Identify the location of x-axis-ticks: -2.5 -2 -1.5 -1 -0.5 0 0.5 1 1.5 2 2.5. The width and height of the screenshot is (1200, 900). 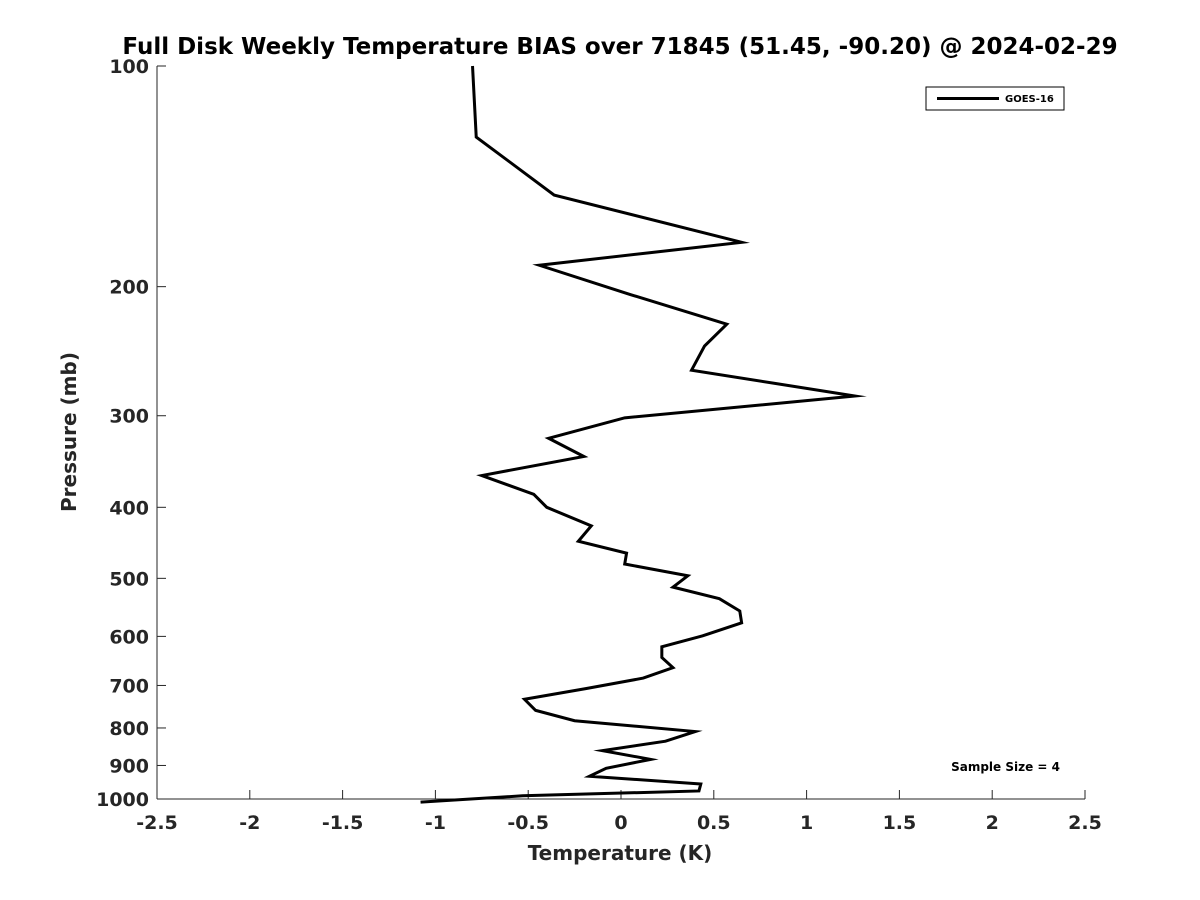
(619, 812).